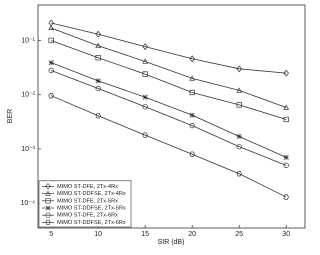  What do you see at coordinates (87, 216) in the screenshot?
I see `legend-label: MIMO ST-DFE, 2Tx-6Rx` at bounding box center [87, 216].